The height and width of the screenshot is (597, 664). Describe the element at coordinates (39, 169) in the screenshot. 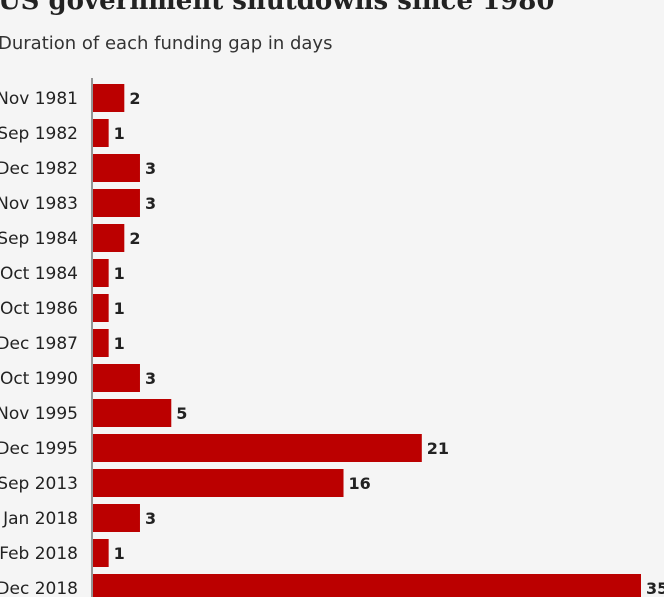

I see `category-label: Dec 1982` at that location.